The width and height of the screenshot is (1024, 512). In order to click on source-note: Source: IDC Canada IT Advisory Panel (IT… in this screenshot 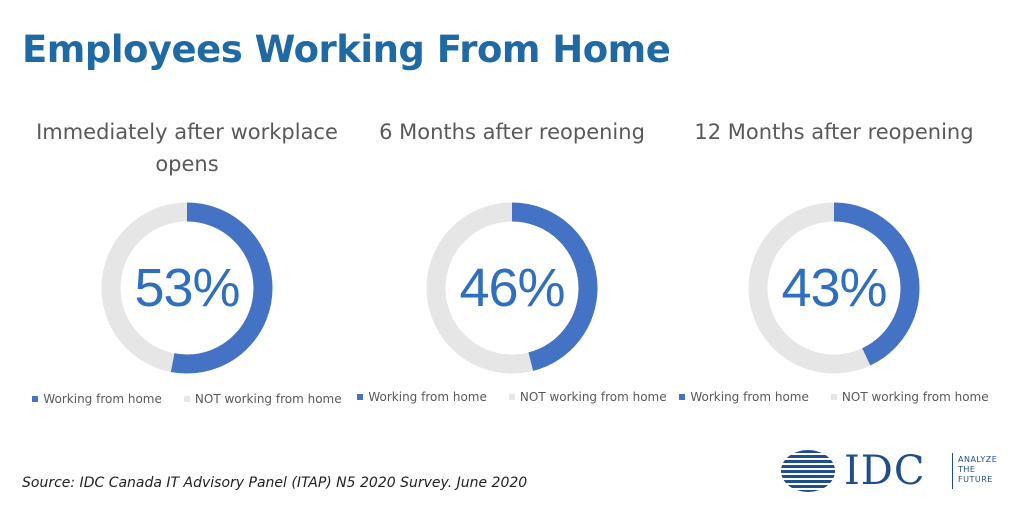, I will do `click(275, 483)`.